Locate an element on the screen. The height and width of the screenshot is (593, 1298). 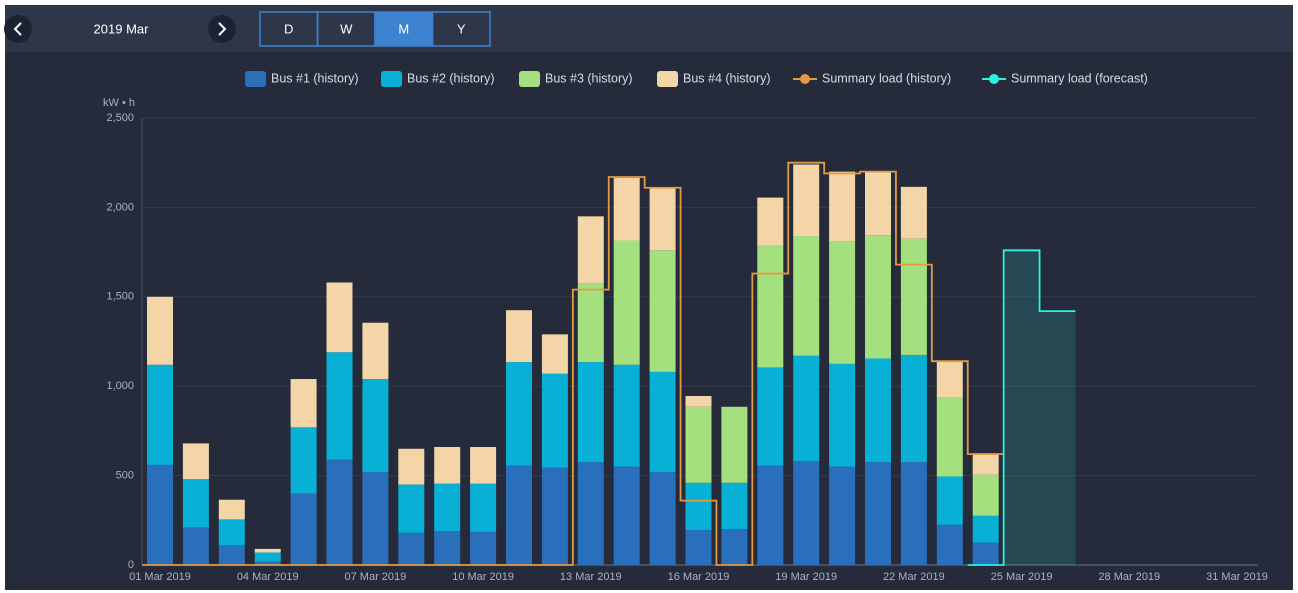
x-tick-label: 01 Mar 2019 is located at coordinates (160, 577).